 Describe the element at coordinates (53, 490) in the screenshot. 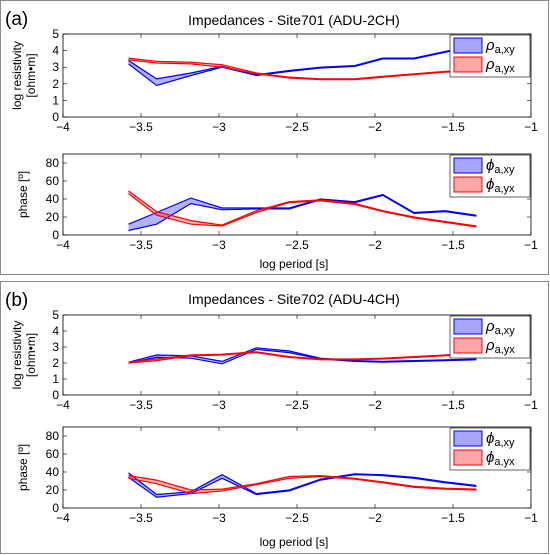

I see `y-tick-label: 20` at that location.